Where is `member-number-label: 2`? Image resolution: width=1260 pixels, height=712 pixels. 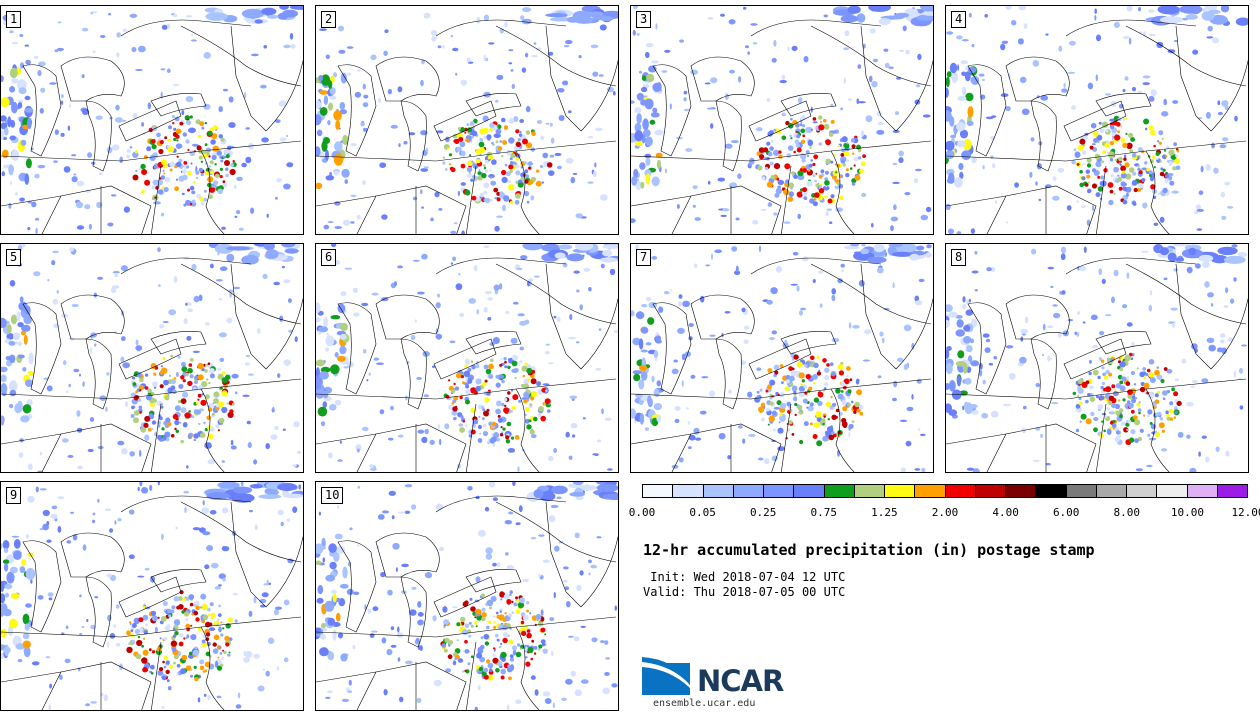 member-number-label: 2 is located at coordinates (329, 19).